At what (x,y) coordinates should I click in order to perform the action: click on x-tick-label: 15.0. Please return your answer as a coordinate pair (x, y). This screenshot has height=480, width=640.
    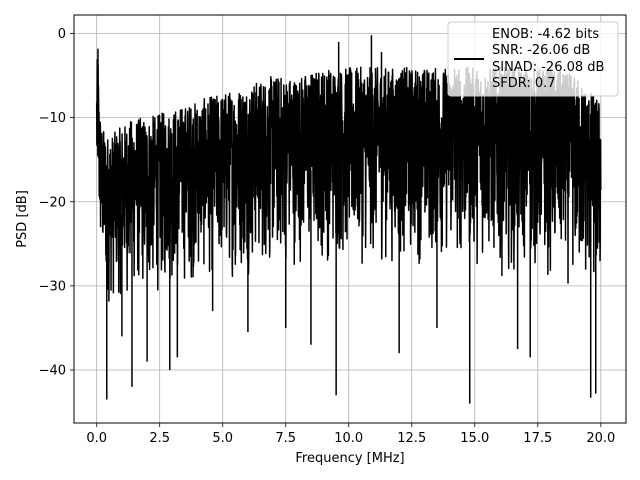
    Looking at the image, I should click on (474, 438).